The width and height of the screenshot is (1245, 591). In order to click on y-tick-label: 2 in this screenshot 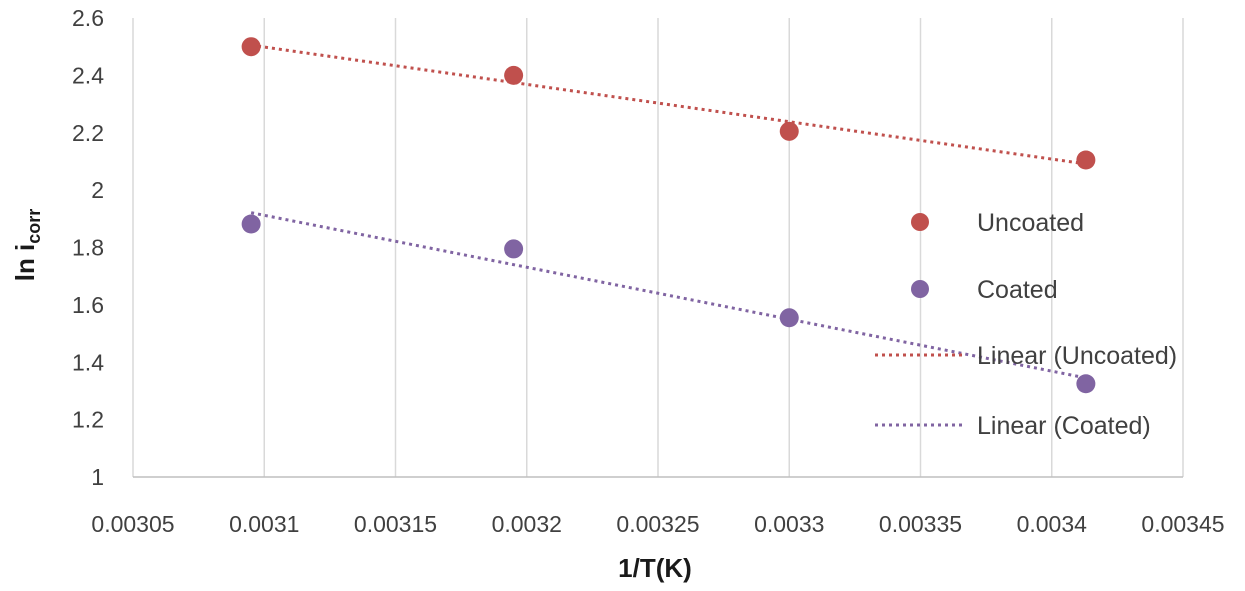, I will do `click(97, 190)`.